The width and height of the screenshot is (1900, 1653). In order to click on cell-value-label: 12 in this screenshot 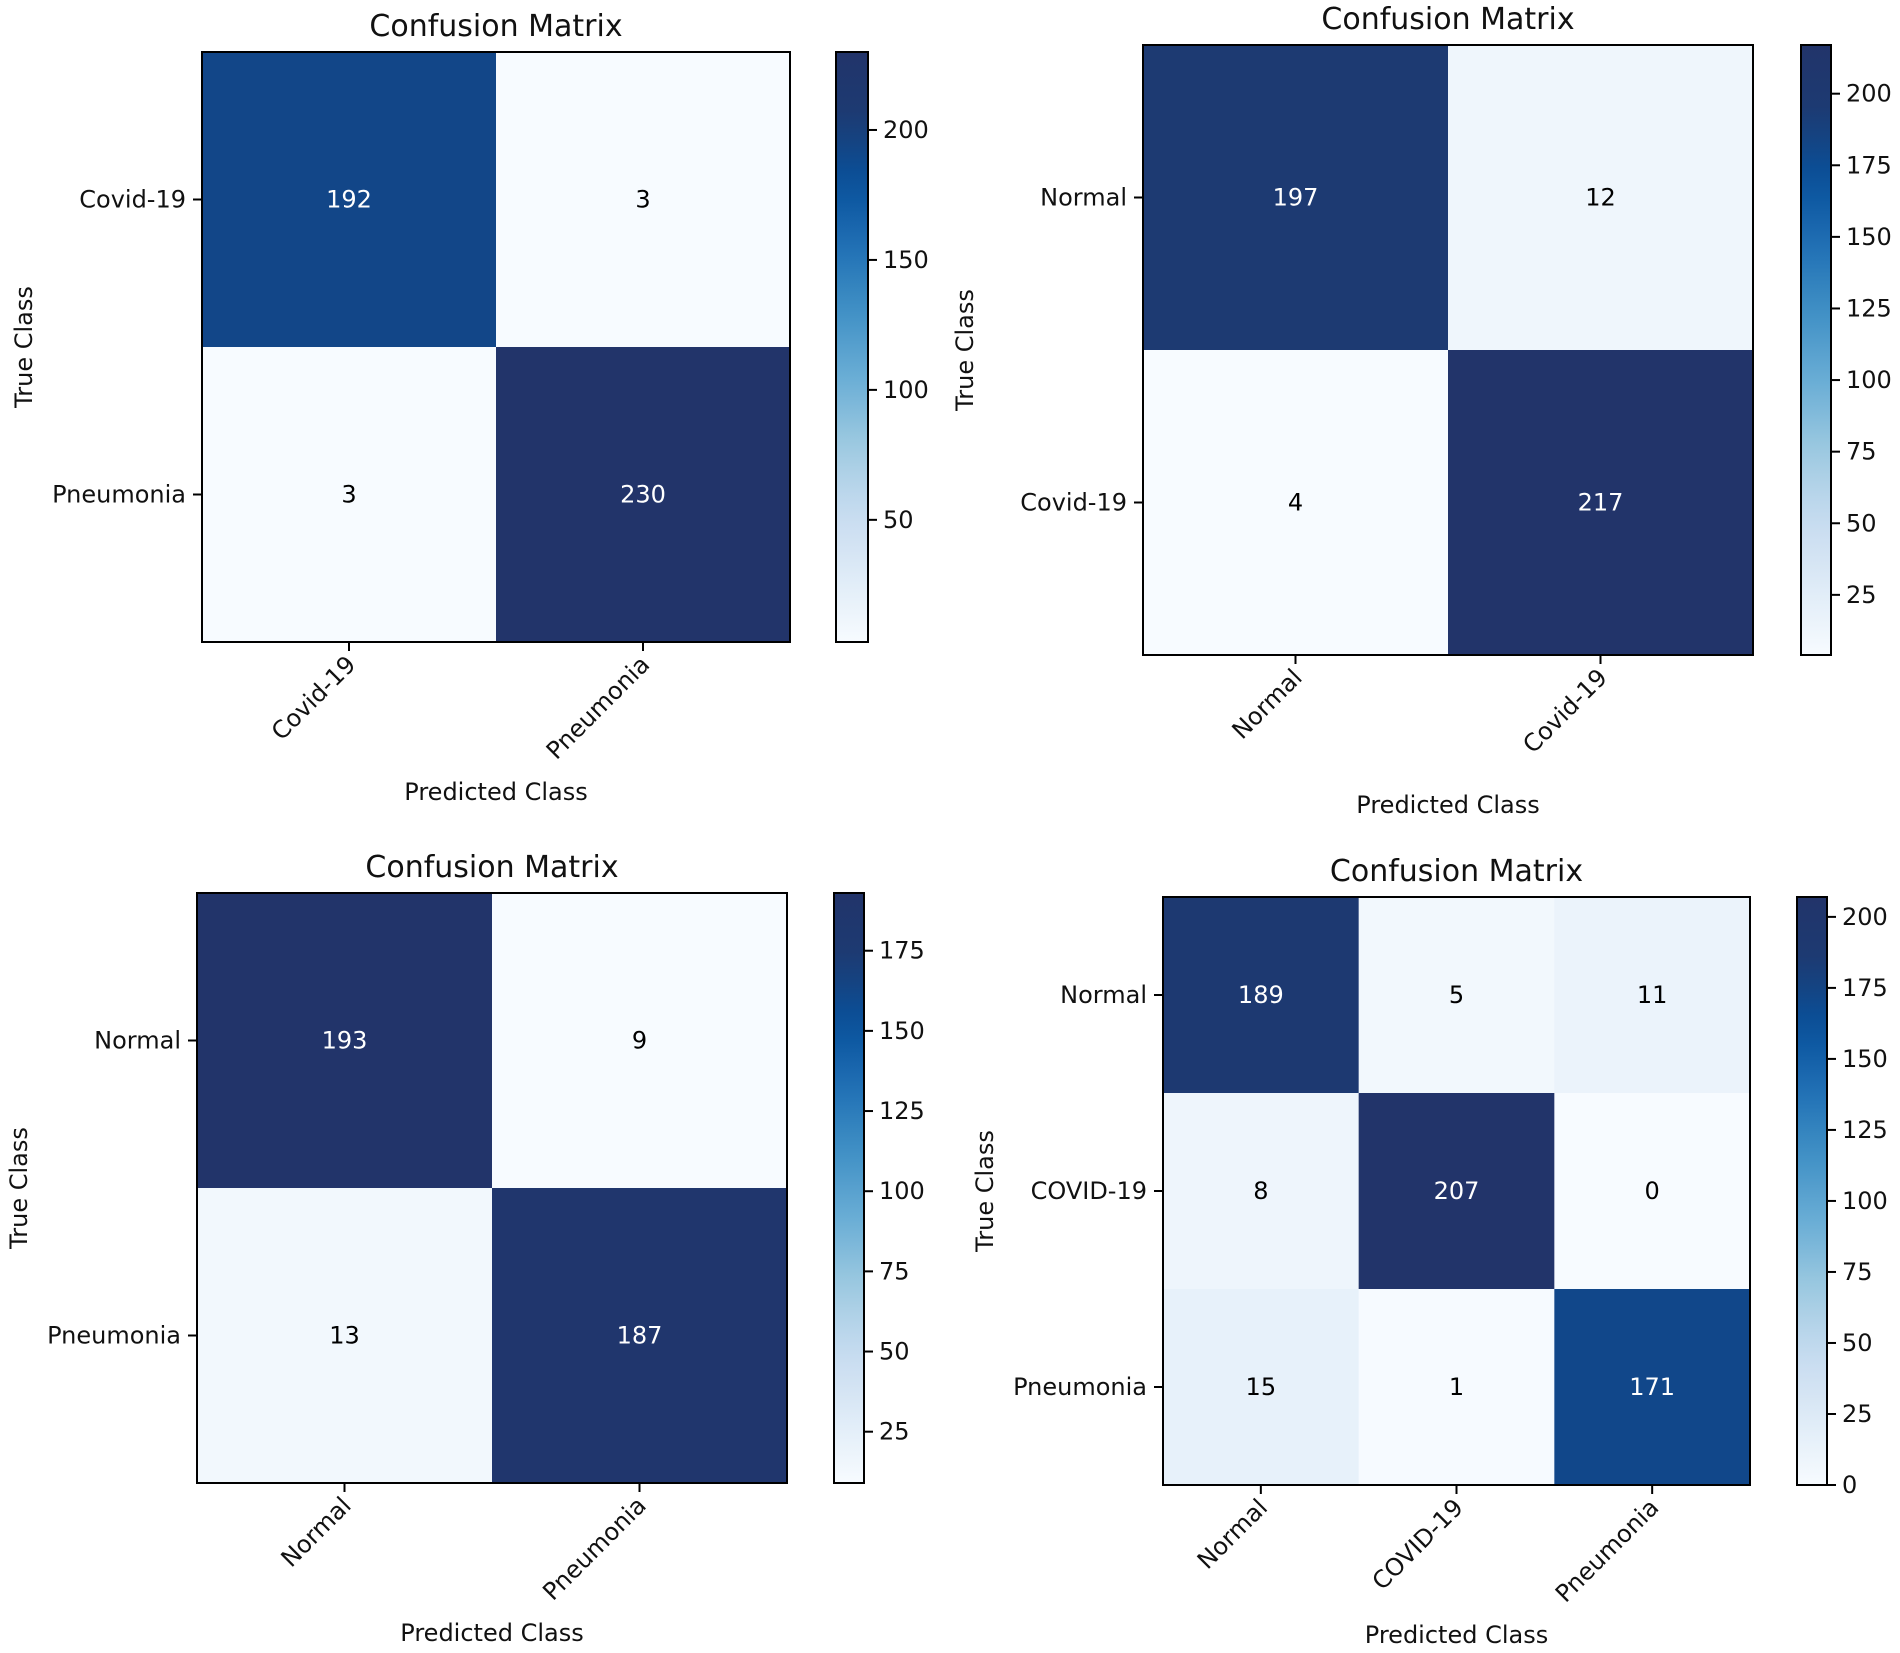, I will do `click(1600, 198)`.